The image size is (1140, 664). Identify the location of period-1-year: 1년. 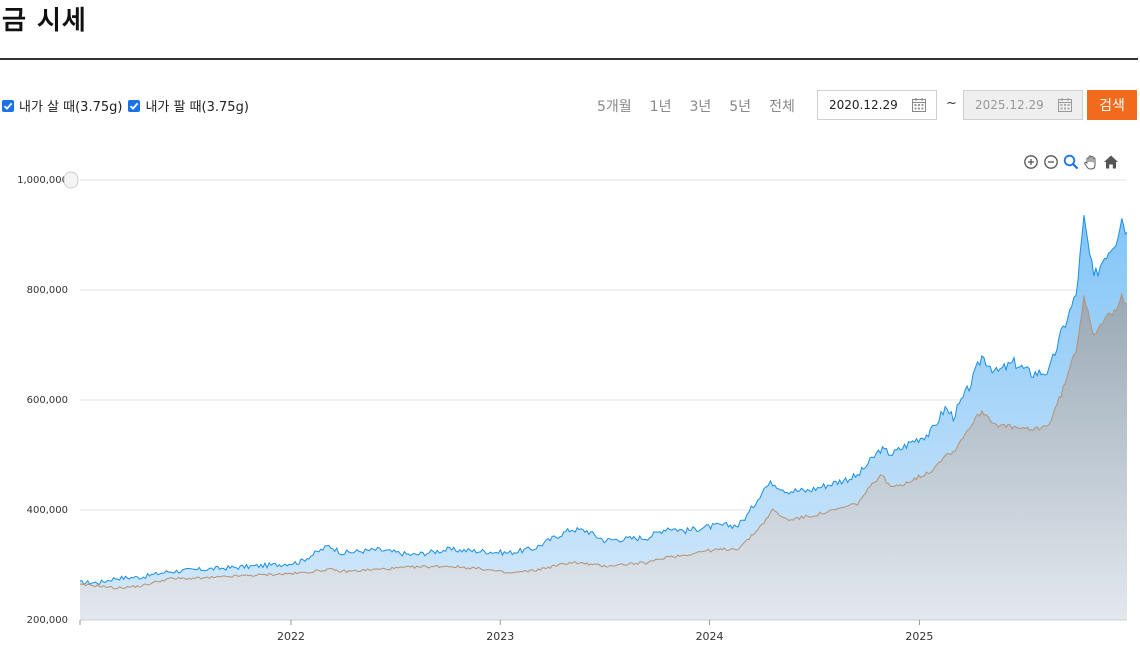
(660, 107).